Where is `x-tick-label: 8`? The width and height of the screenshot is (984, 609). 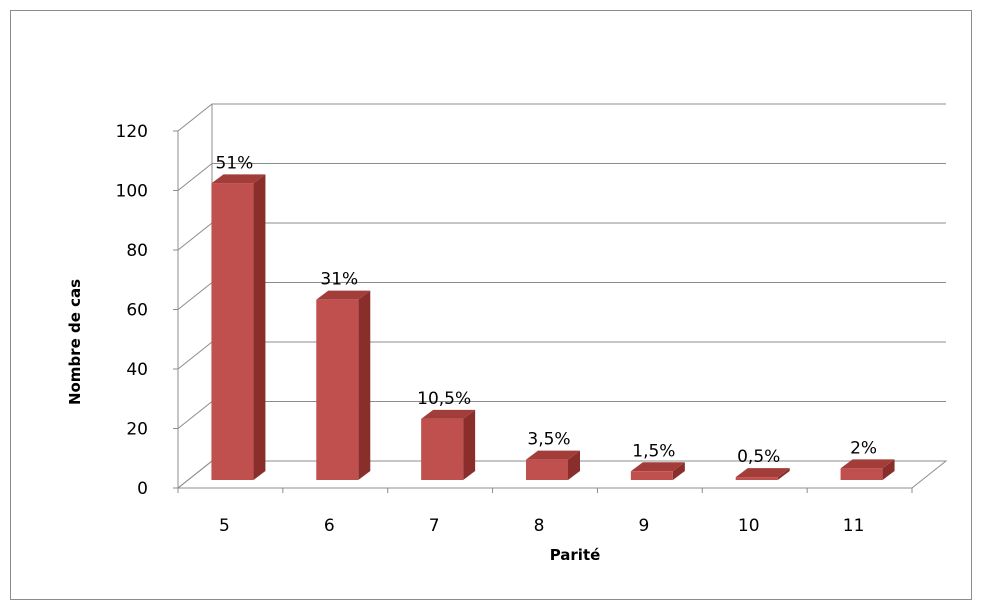 x-tick-label: 8 is located at coordinates (539, 526).